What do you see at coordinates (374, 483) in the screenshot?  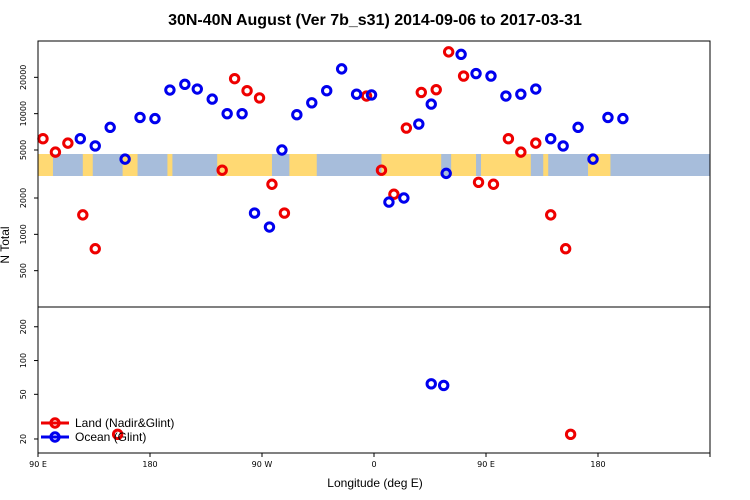 I see `x-axis-label: Longitude (deg E)` at bounding box center [374, 483].